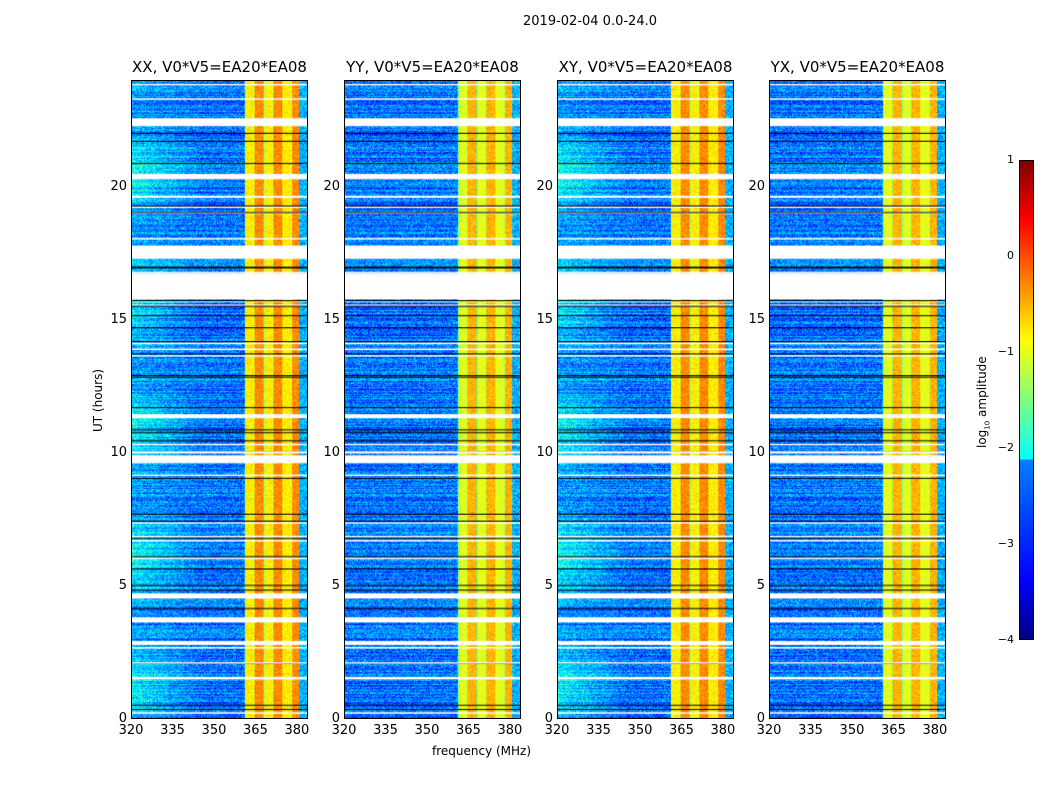 This screenshot has width=1050, height=800. What do you see at coordinates (482, 751) in the screenshot?
I see `x-axis-label: frequency (MHz)` at bounding box center [482, 751].